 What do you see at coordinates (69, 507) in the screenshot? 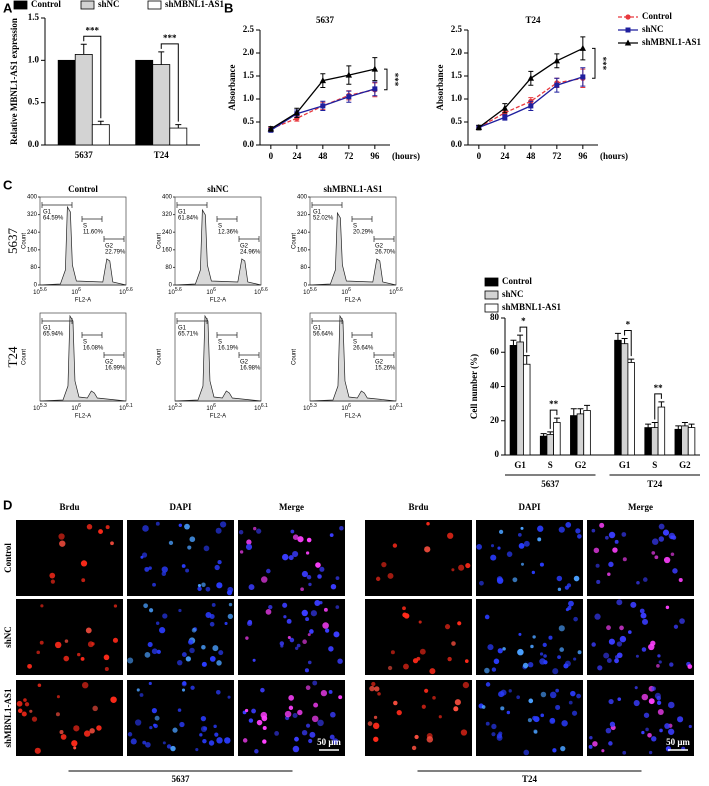
I see `column-title: Brdu` at bounding box center [69, 507].